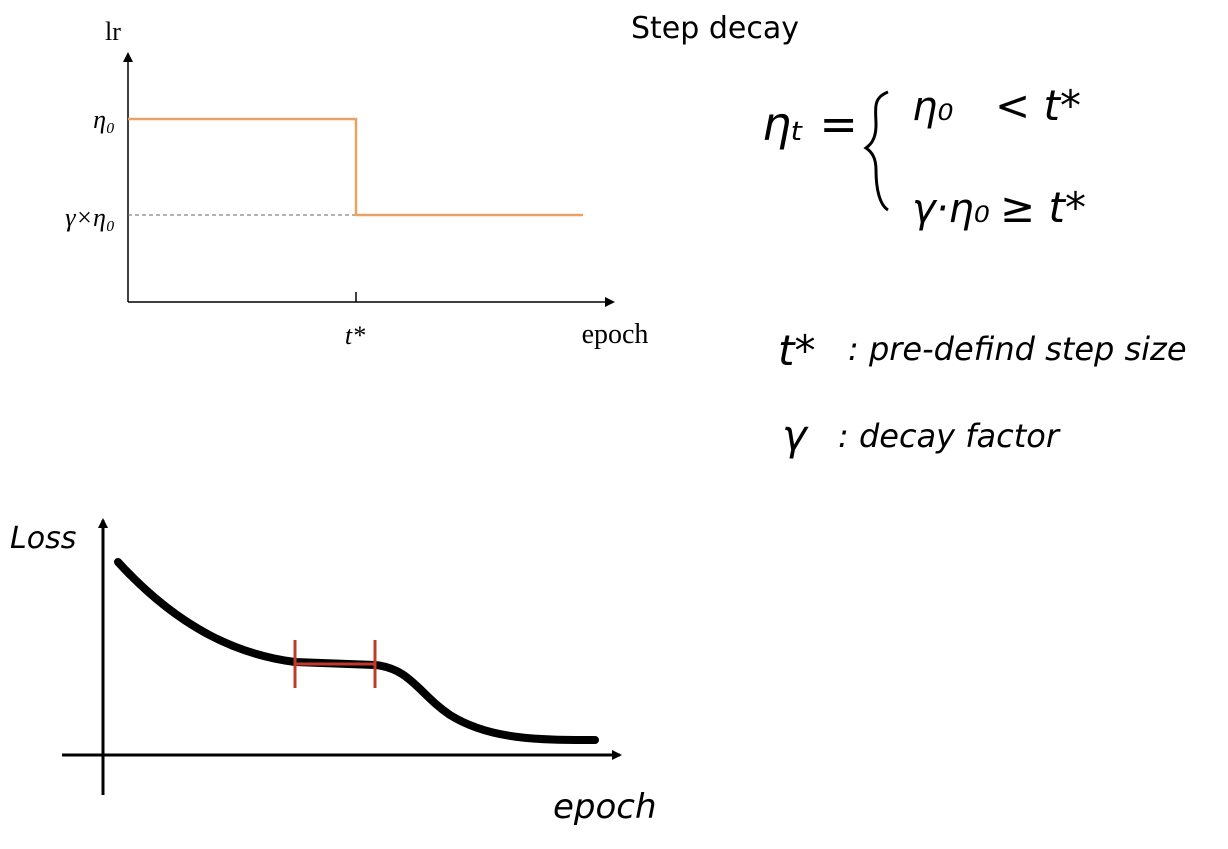  I want to click on step-curve, so click(355, 167).